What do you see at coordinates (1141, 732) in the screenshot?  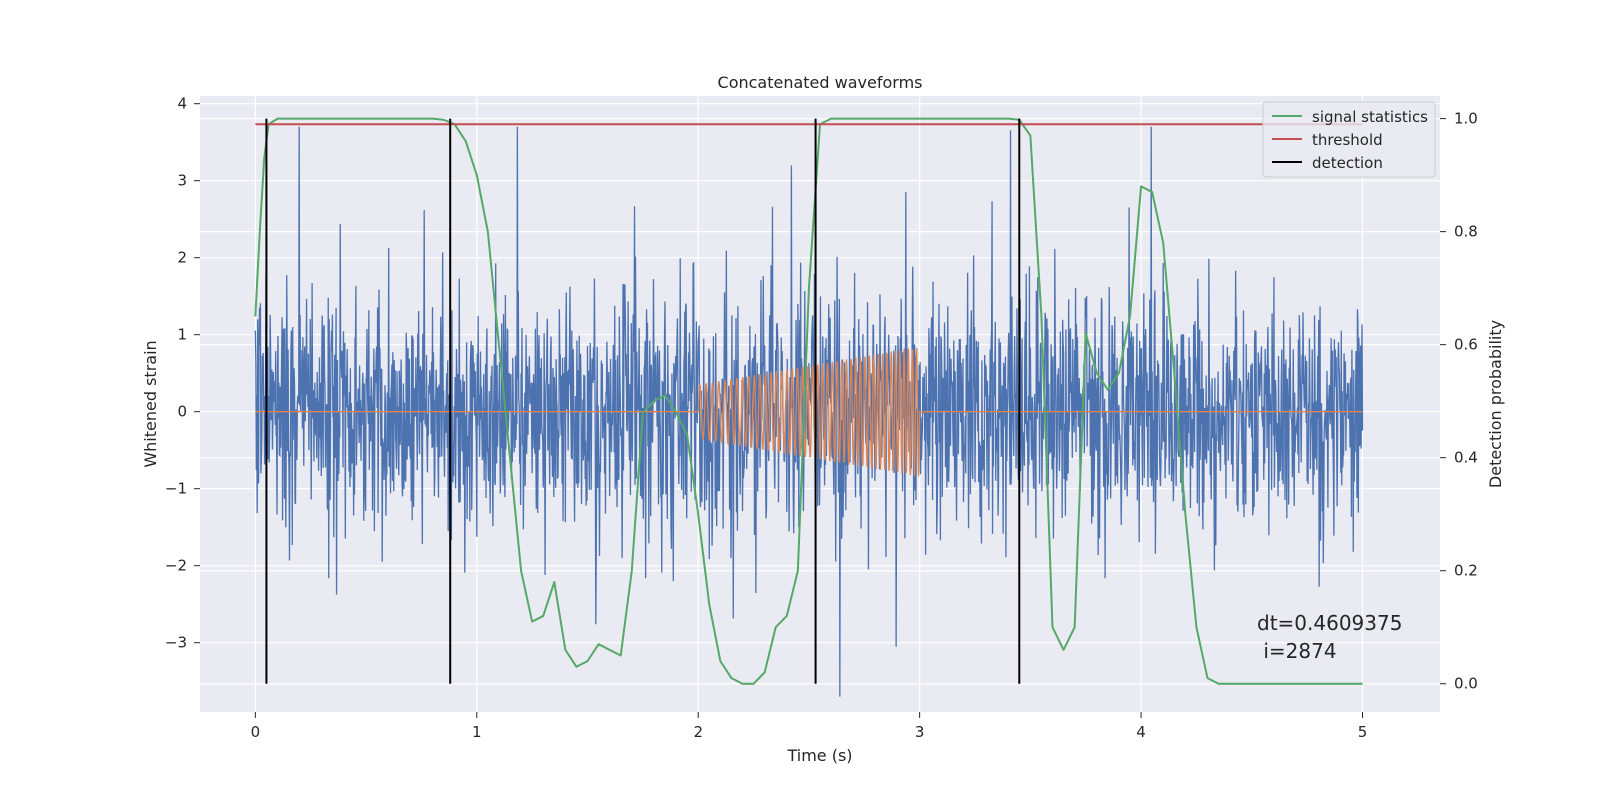 I see `x-tick-label: 4` at bounding box center [1141, 732].